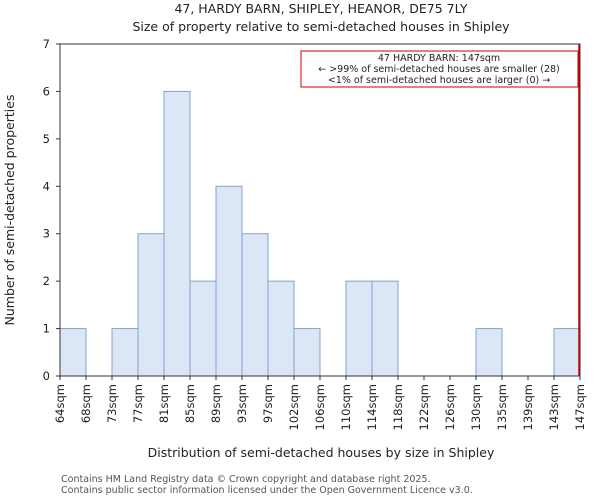 The height and width of the screenshot is (500, 600). I want to click on x-tick-label-147sqm: 147sqm, so click(580, 407).